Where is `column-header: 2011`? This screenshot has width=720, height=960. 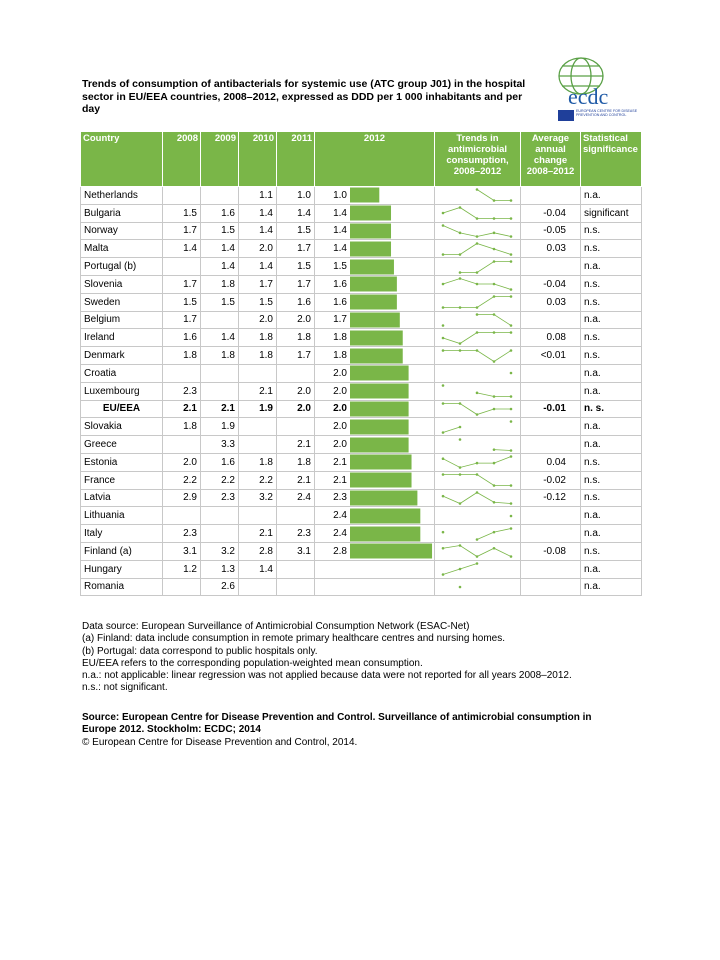 column-header: 2011 is located at coordinates (295, 159).